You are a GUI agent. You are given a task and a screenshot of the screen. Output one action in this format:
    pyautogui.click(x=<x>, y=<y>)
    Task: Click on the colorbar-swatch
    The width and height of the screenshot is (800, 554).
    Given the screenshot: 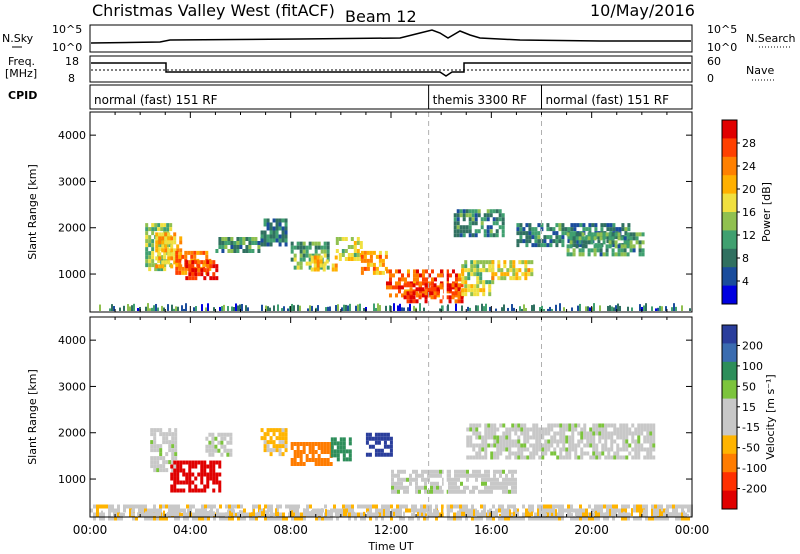 What is the action you would take?
    pyautogui.click(x=729, y=203)
    